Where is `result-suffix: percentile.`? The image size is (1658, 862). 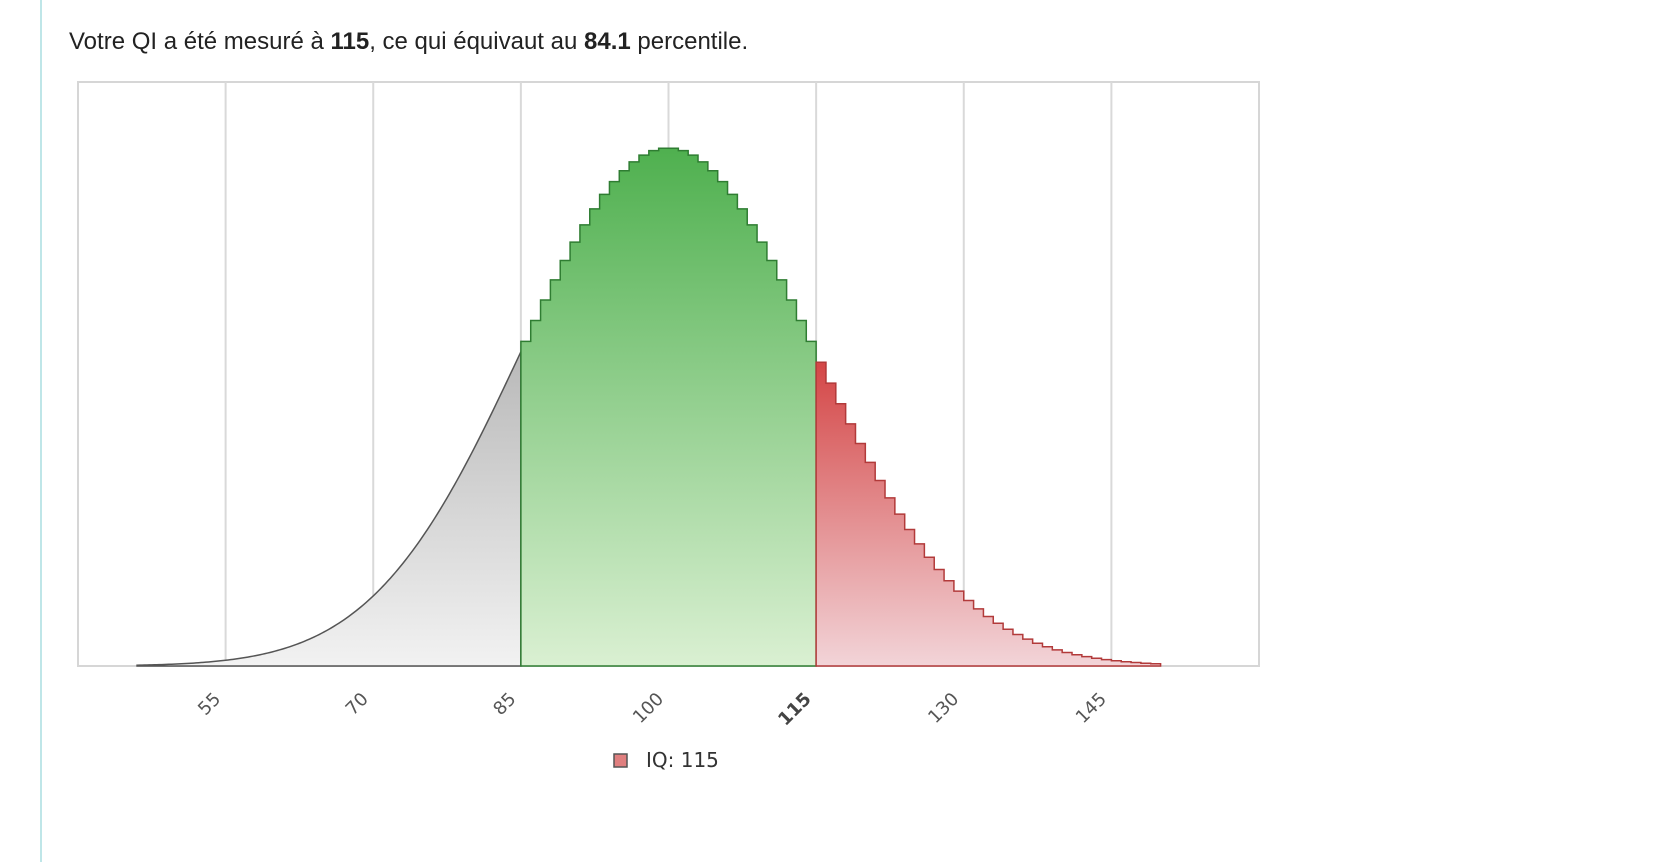 result-suffix: percentile. is located at coordinates (689, 41).